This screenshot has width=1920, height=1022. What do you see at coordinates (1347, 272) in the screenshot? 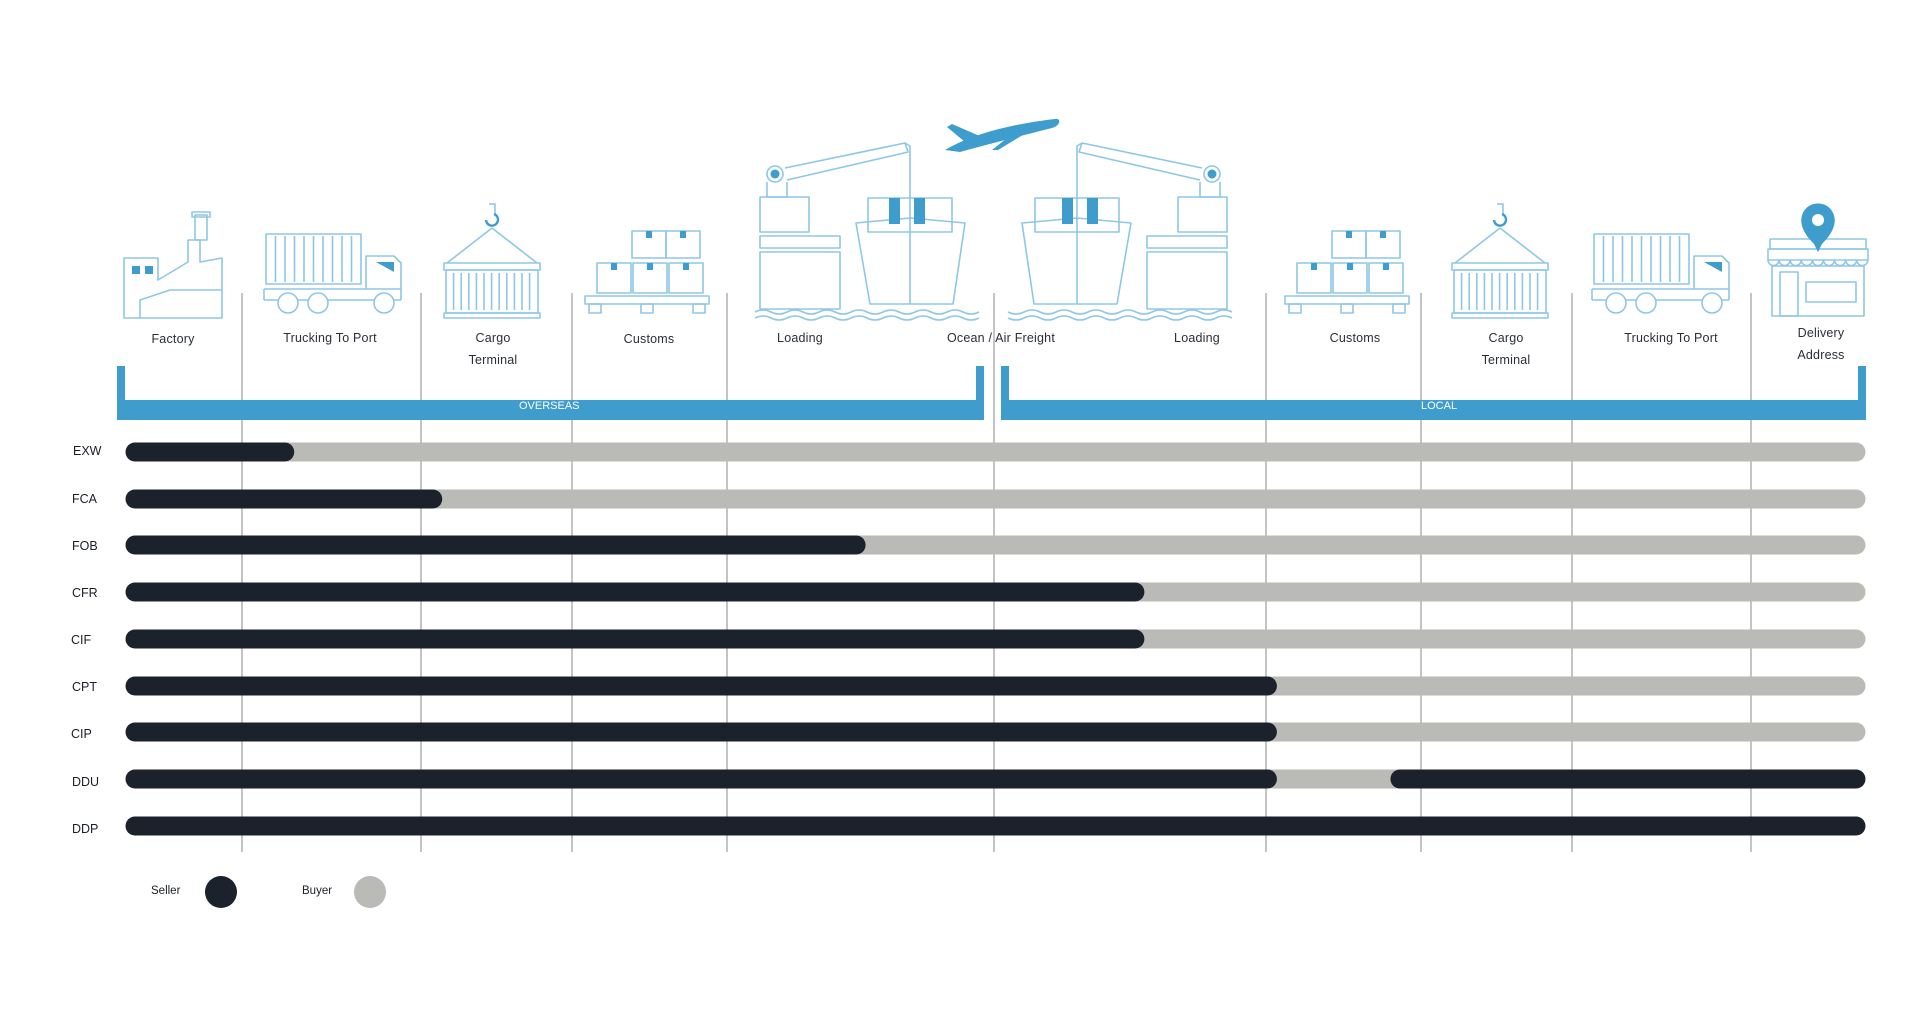
I see `boxes-pallet-icon-destination` at bounding box center [1347, 272].